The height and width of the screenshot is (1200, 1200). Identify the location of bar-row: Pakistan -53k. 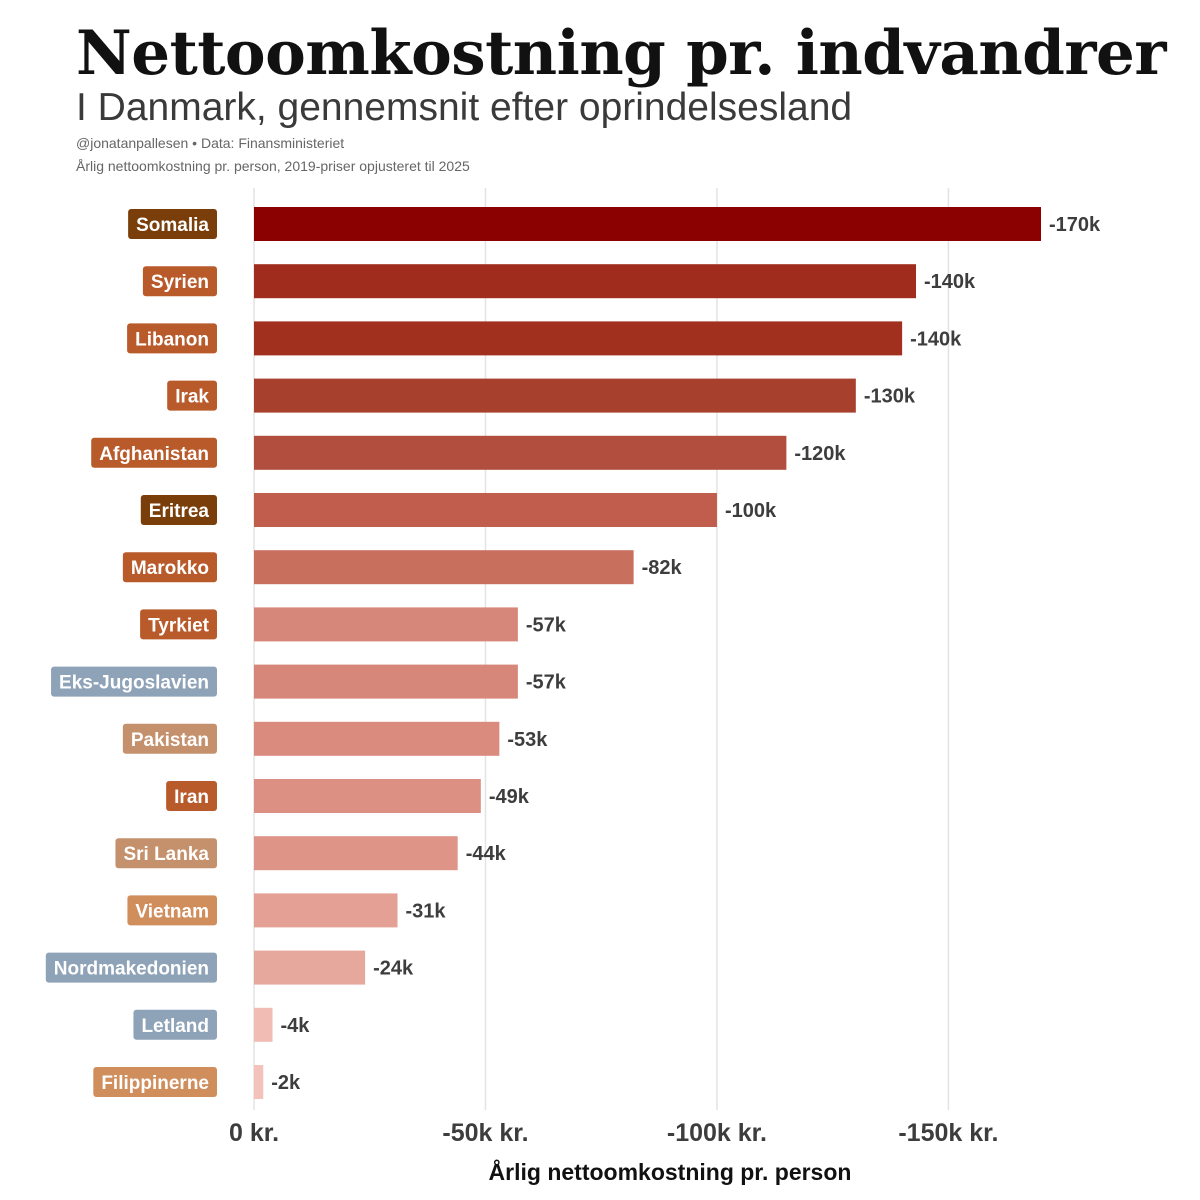
(335, 738).